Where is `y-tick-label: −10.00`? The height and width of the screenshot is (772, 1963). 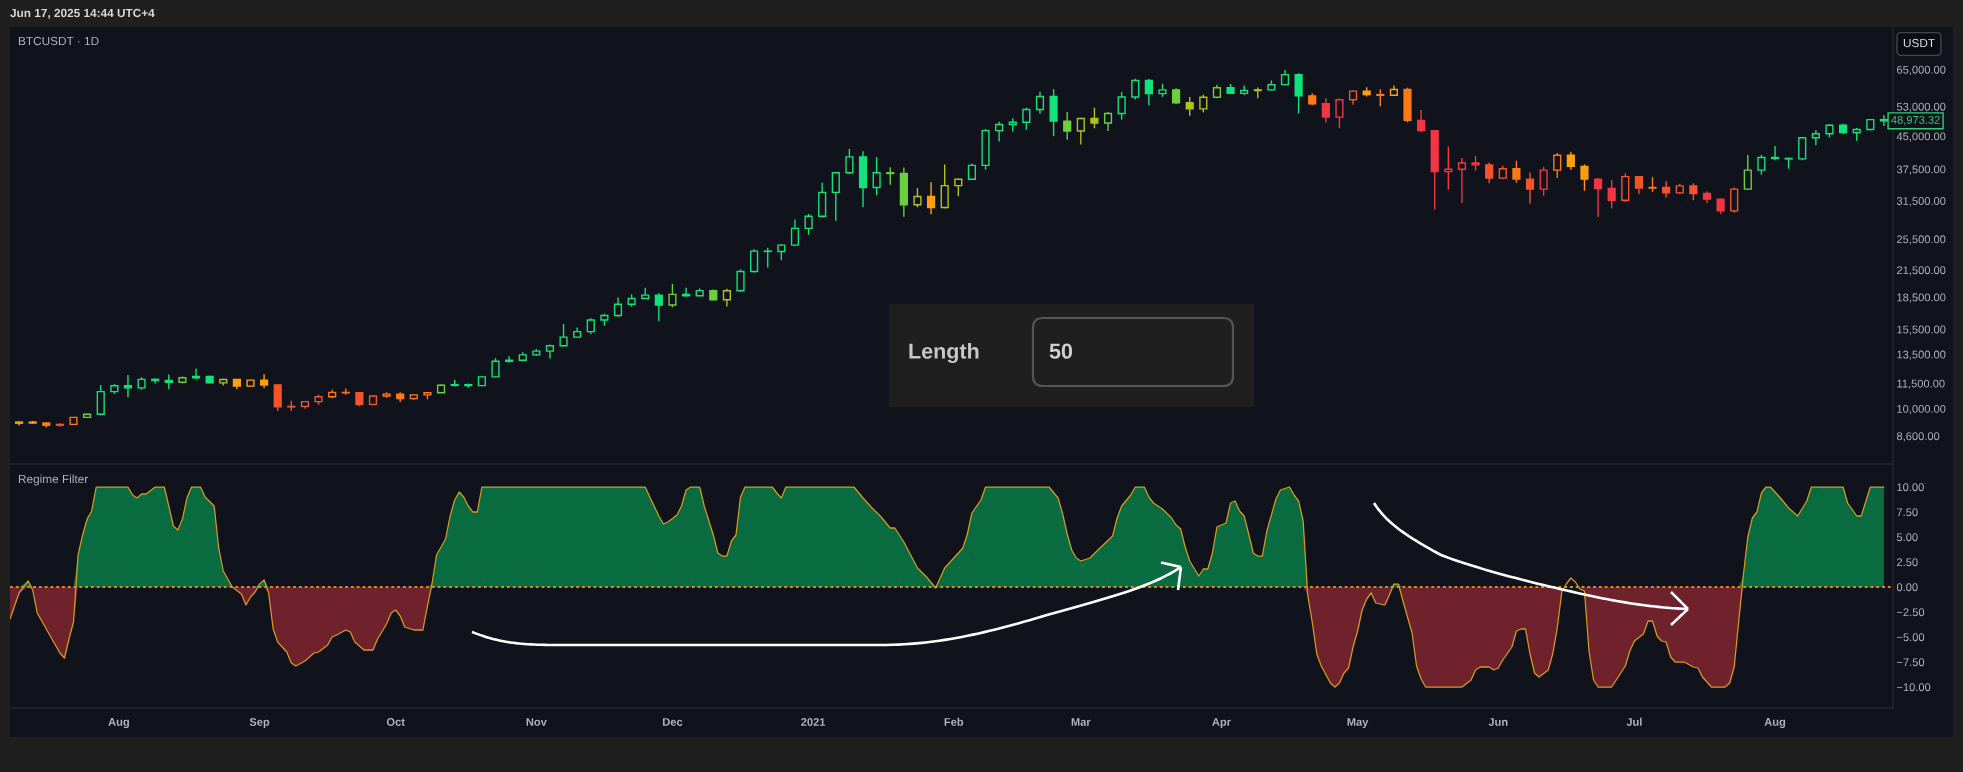
y-tick-label: −10.00 is located at coordinates (1914, 687).